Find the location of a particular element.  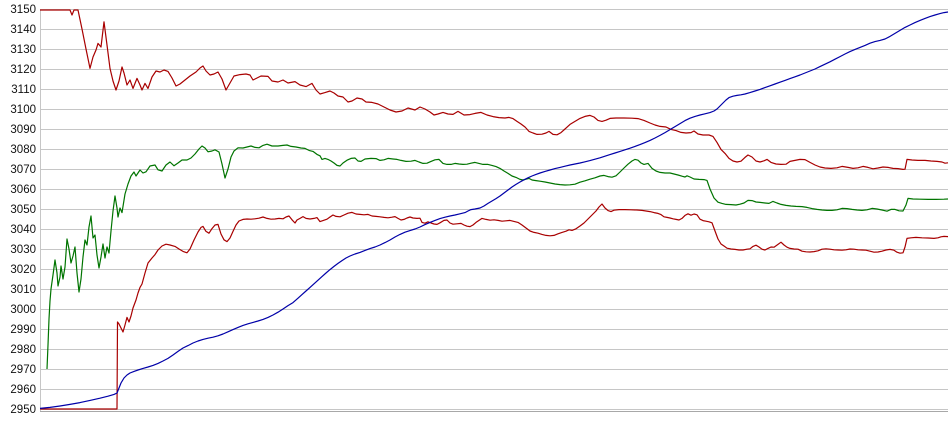

y-axis-tick-label: 3070 is located at coordinates (23, 170).